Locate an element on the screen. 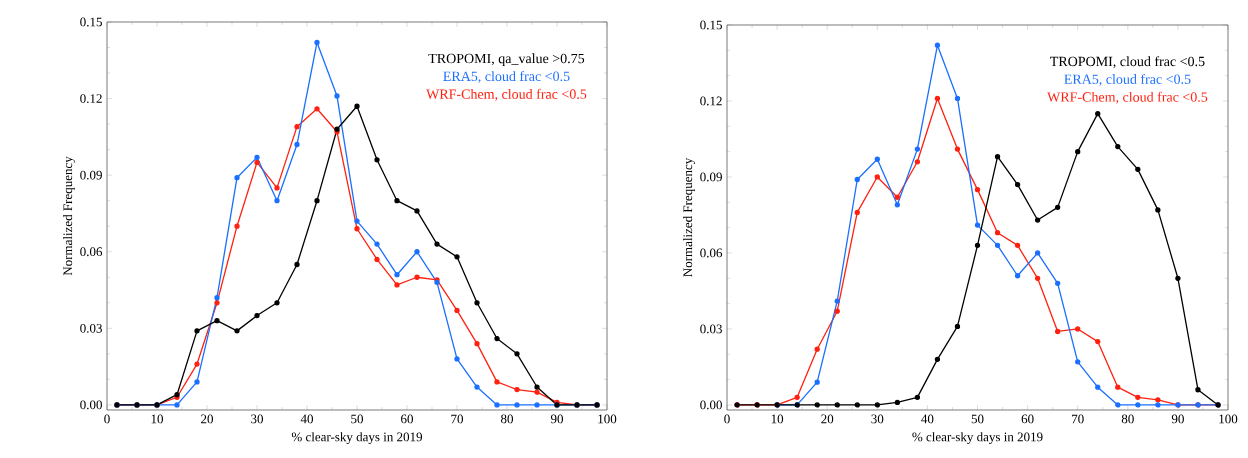 This screenshot has width=1248, height=458. x-tick-label: 20 is located at coordinates (827, 419).